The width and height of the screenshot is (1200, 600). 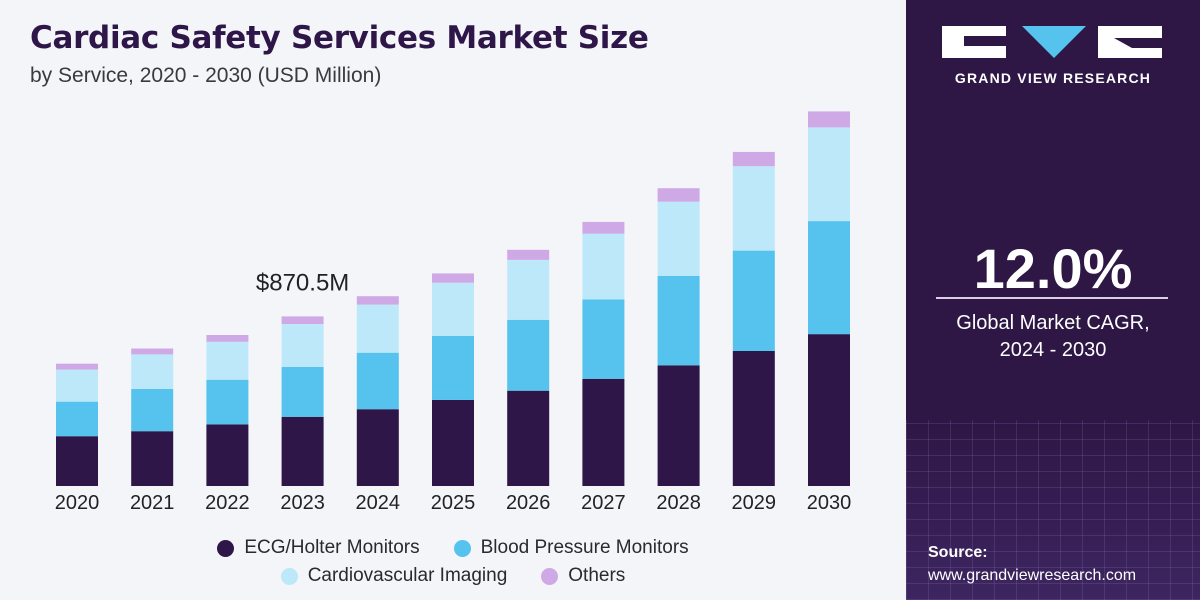 What do you see at coordinates (597, 575) in the screenshot?
I see `legend-label-others: Others` at bounding box center [597, 575].